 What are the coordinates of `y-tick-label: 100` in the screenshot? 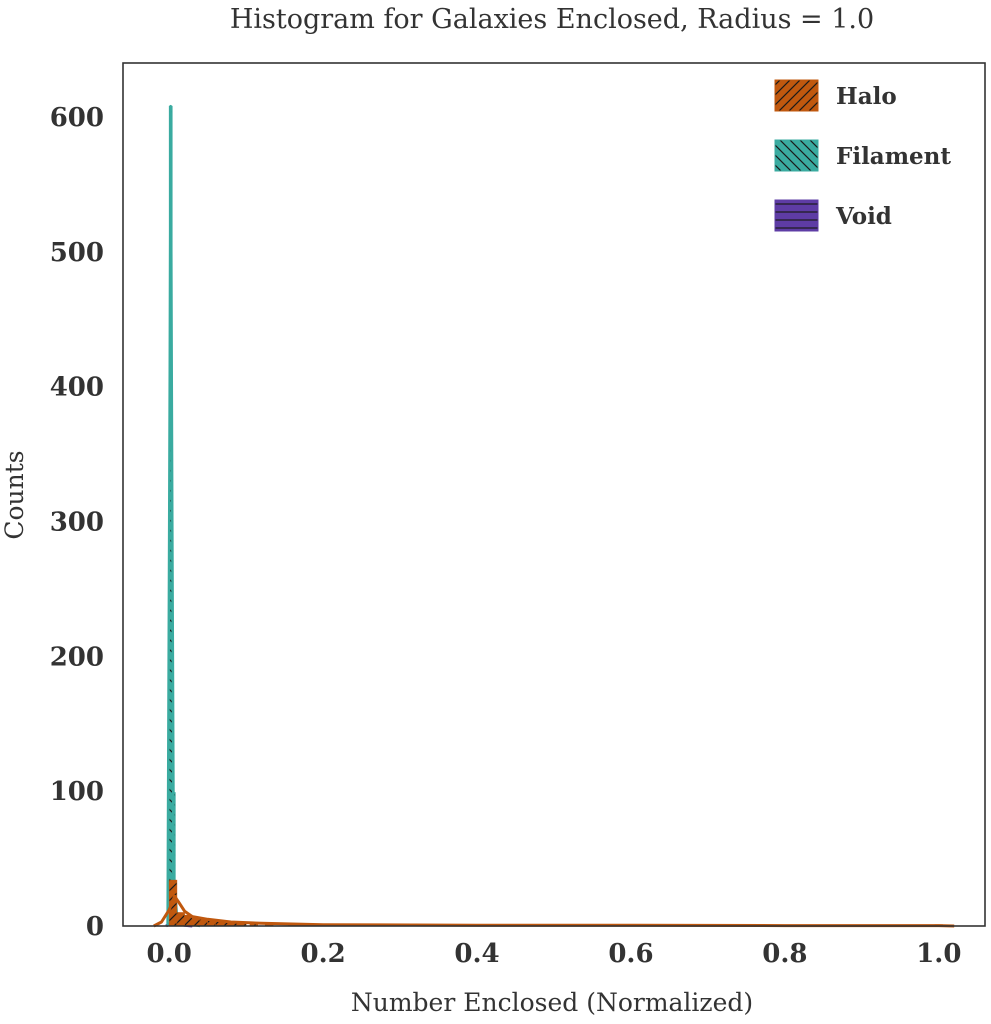 It's located at (77, 792).